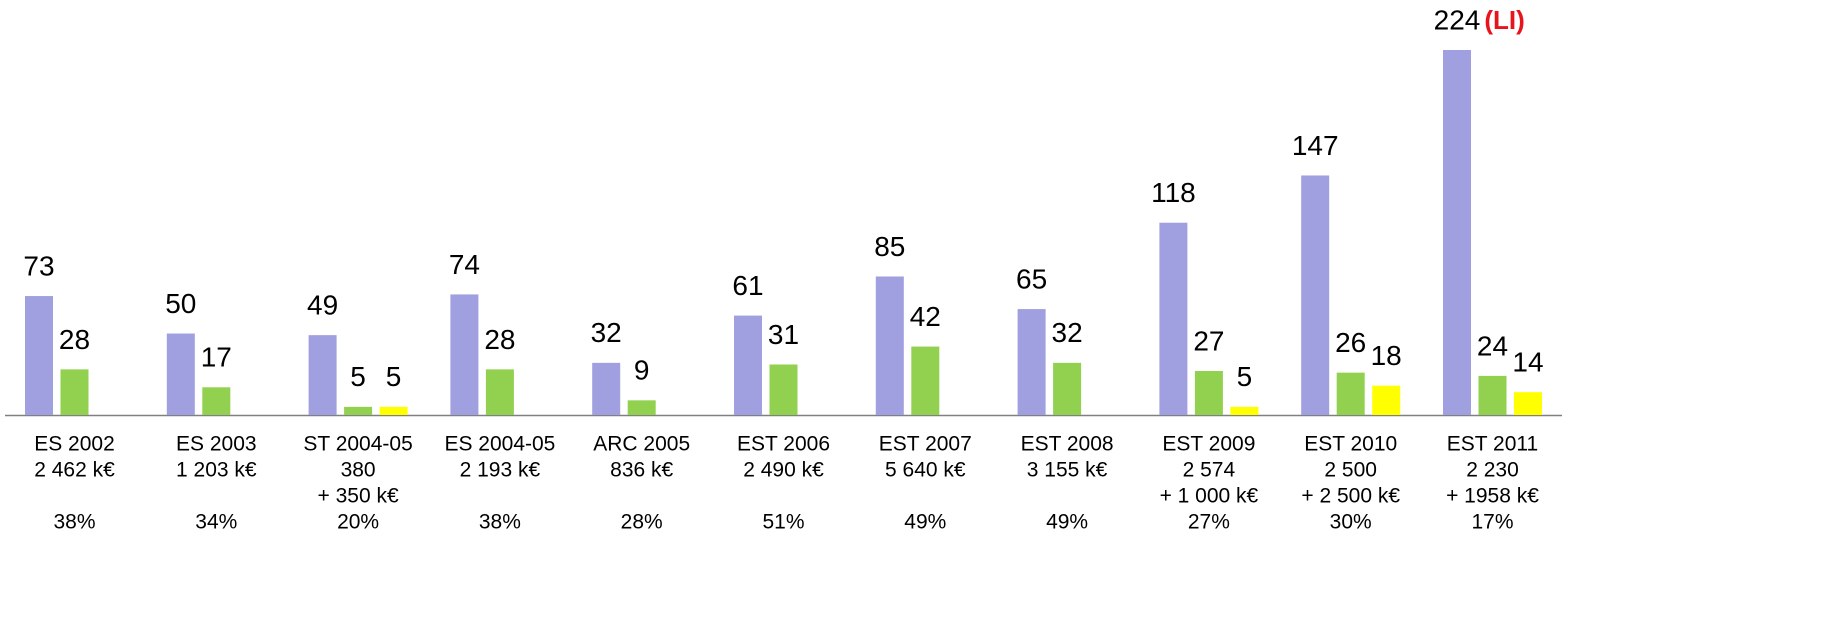  I want to click on x-tick-label: 3 155 k€, so click(1067, 470).